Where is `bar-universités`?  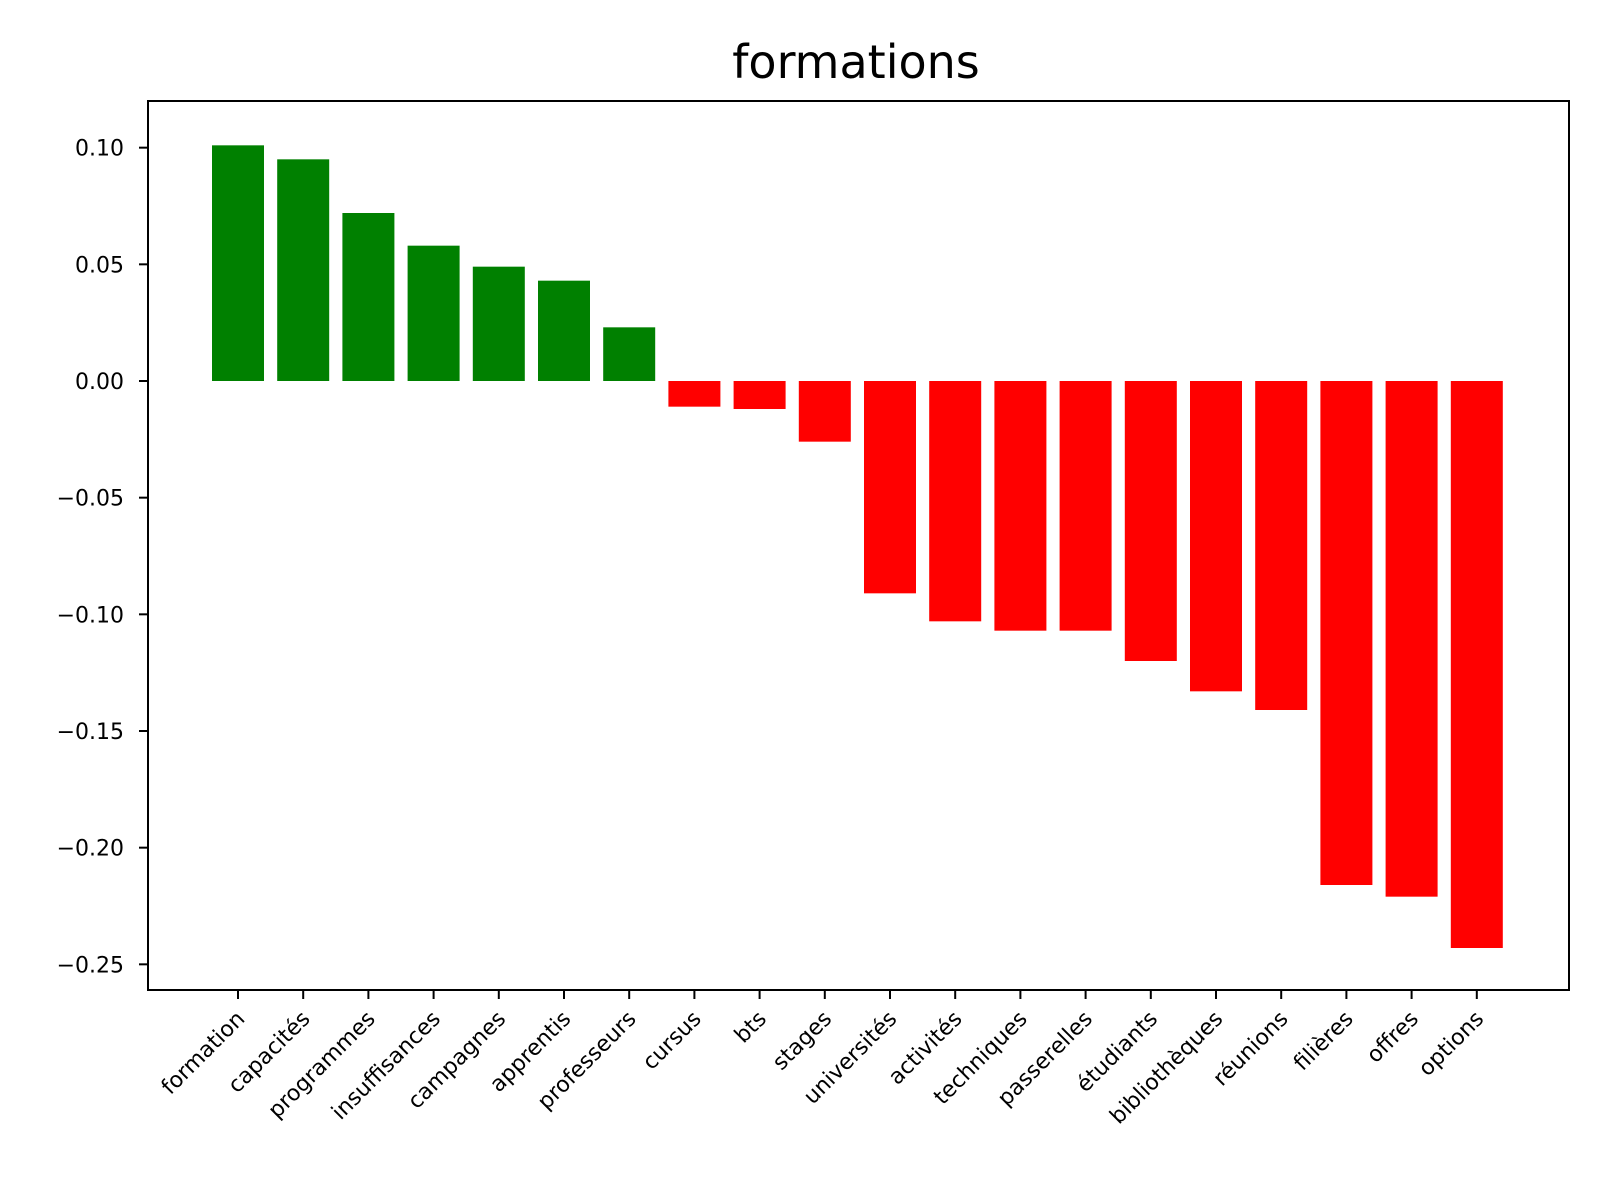
bar-universités is located at coordinates (890, 487).